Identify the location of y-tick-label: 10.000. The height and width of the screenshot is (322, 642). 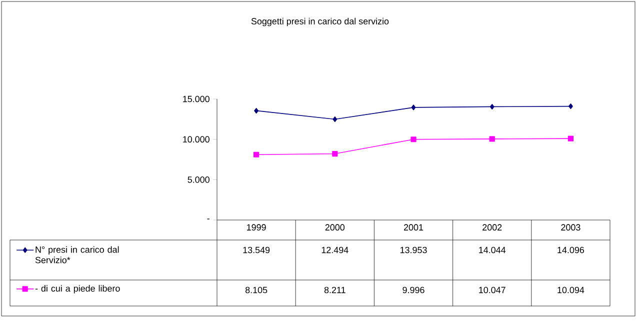
(196, 139).